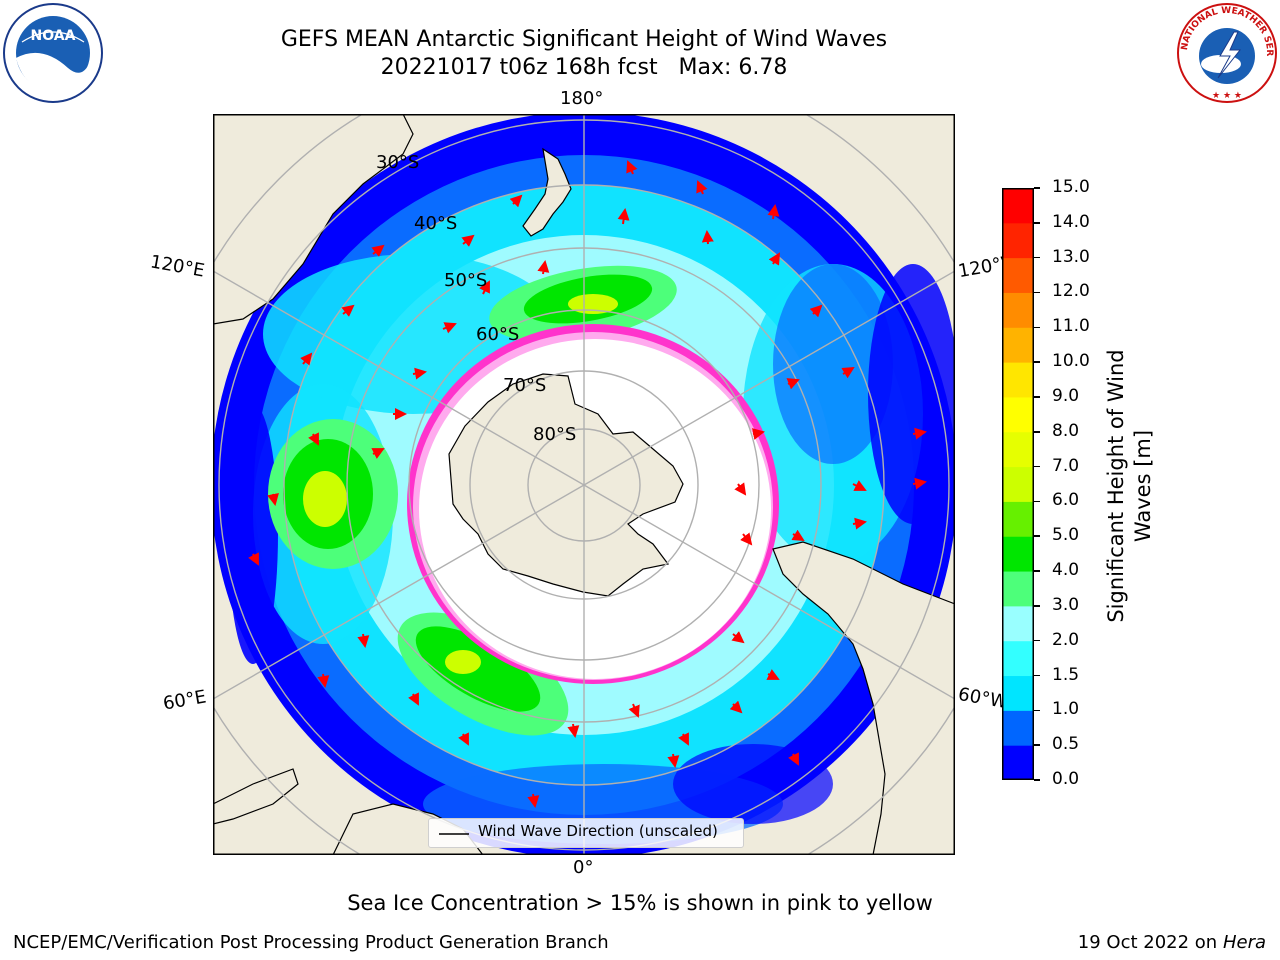 This screenshot has width=1280, height=960. What do you see at coordinates (1066, 709) in the screenshot?
I see `colorbar-tick-label: 1.0` at bounding box center [1066, 709].